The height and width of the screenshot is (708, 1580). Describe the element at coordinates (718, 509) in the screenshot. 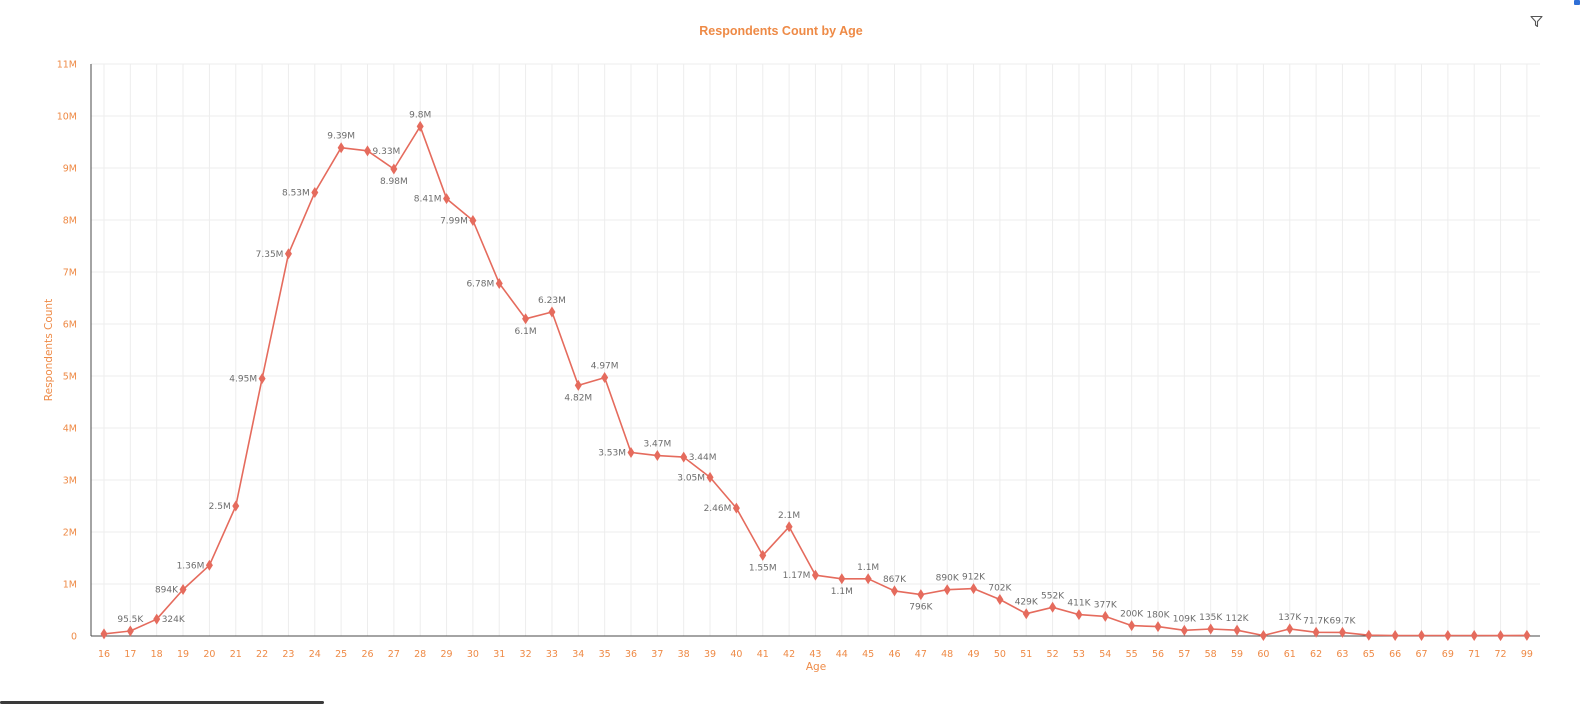

I see `data-label: 2.46M` at that location.